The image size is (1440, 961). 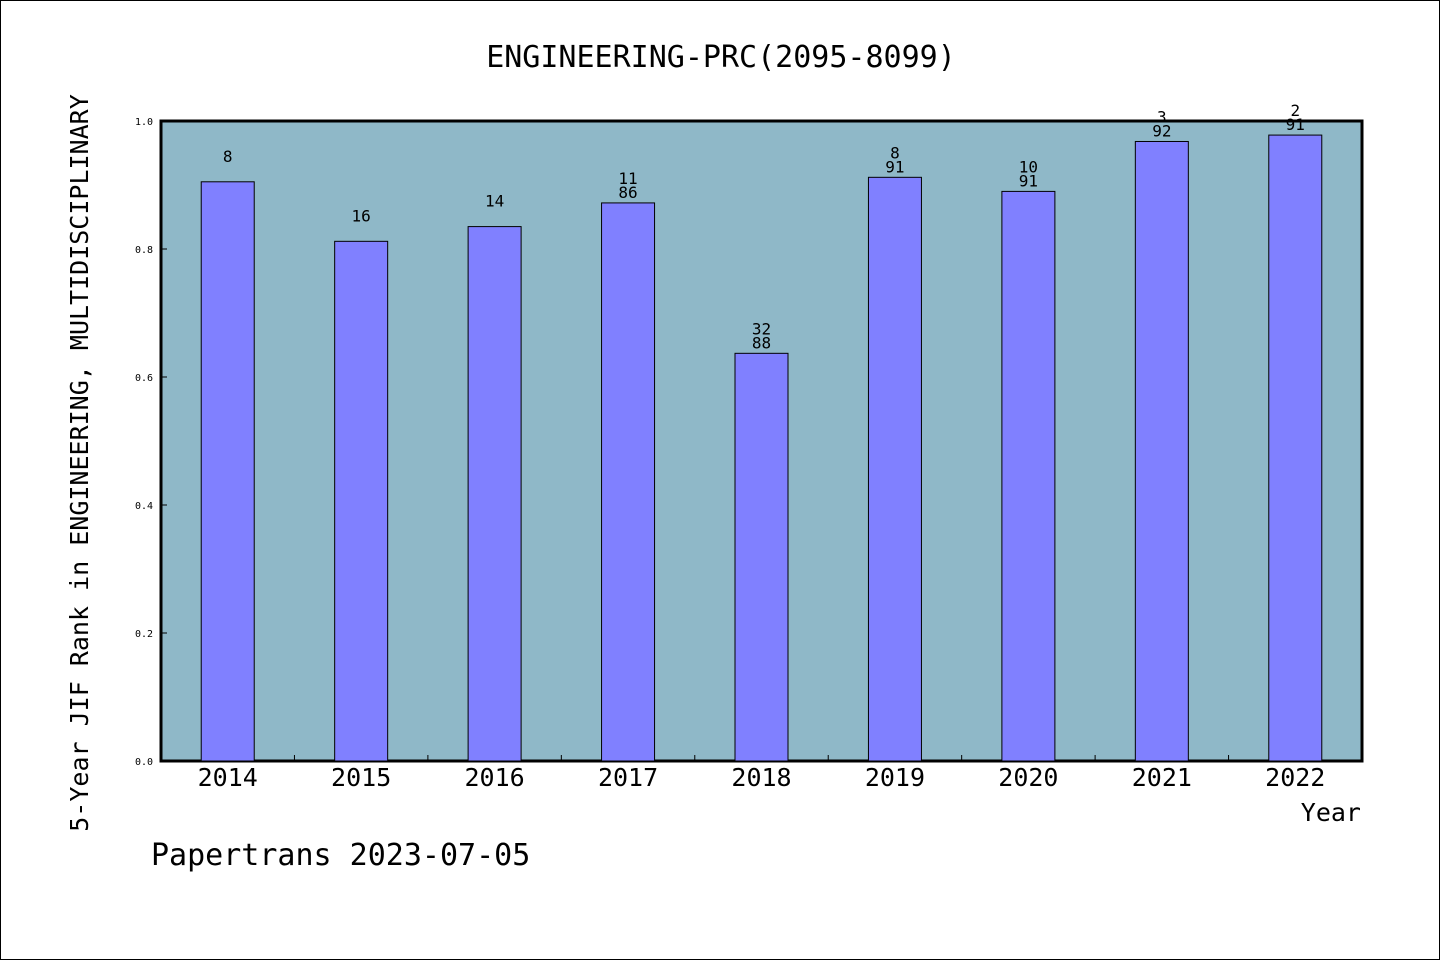 I want to click on y-tick-label: 1.0, so click(x=144, y=122).